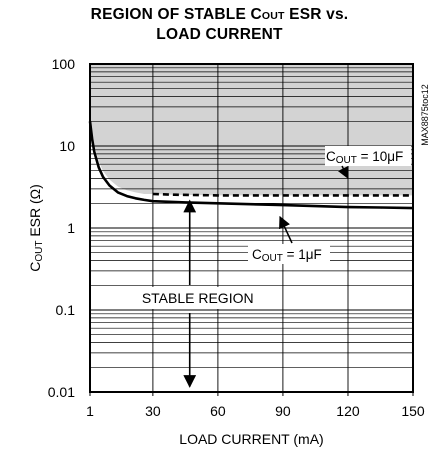 The height and width of the screenshot is (453, 439). I want to click on y-tick-label: 100, so click(64, 64).